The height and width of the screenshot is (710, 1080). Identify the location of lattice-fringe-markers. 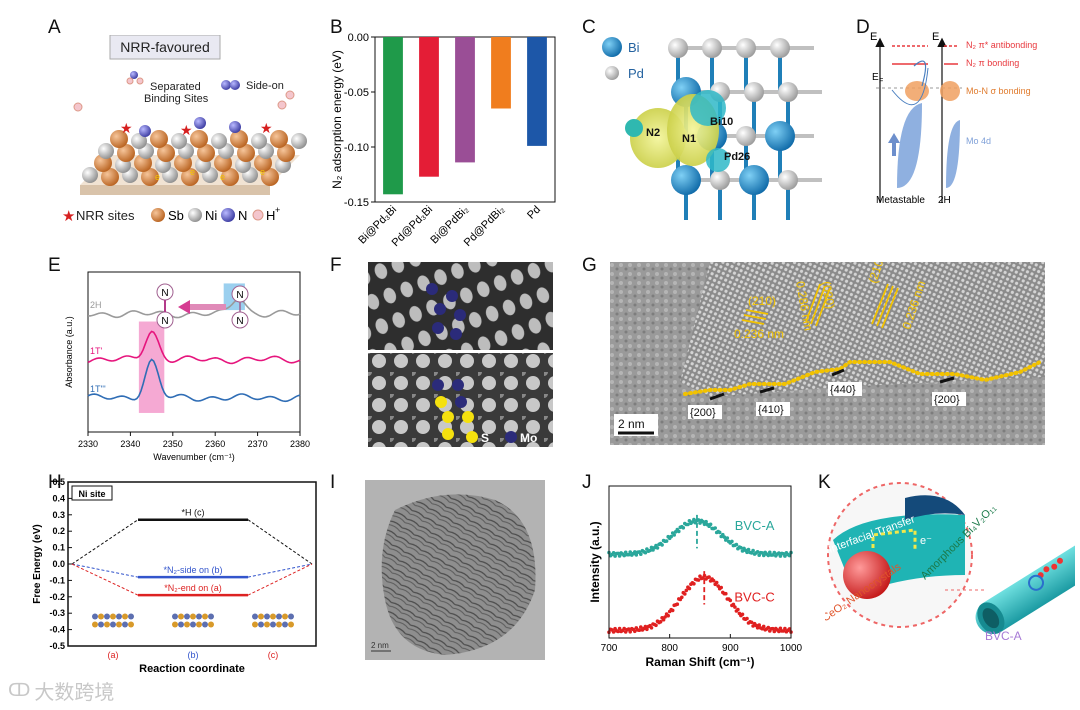
(820, 306).